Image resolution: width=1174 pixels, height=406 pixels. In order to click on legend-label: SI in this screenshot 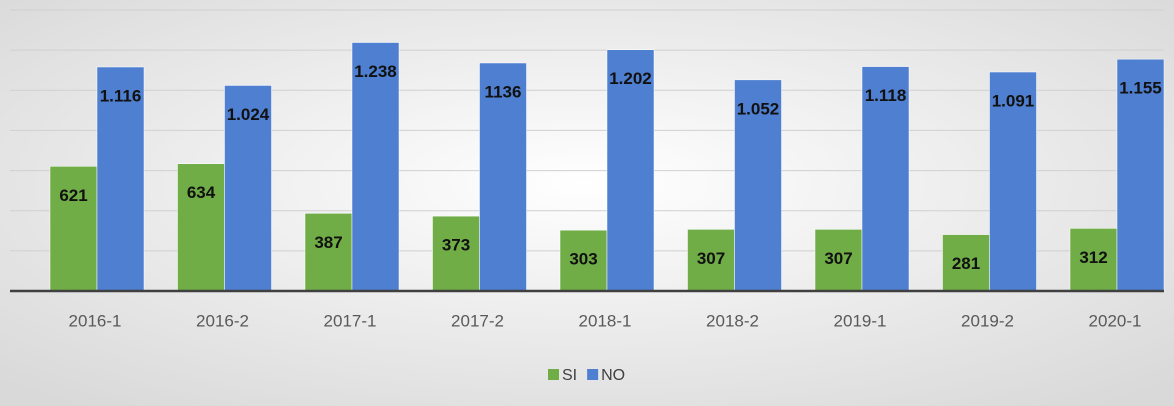, I will do `click(569, 375)`.